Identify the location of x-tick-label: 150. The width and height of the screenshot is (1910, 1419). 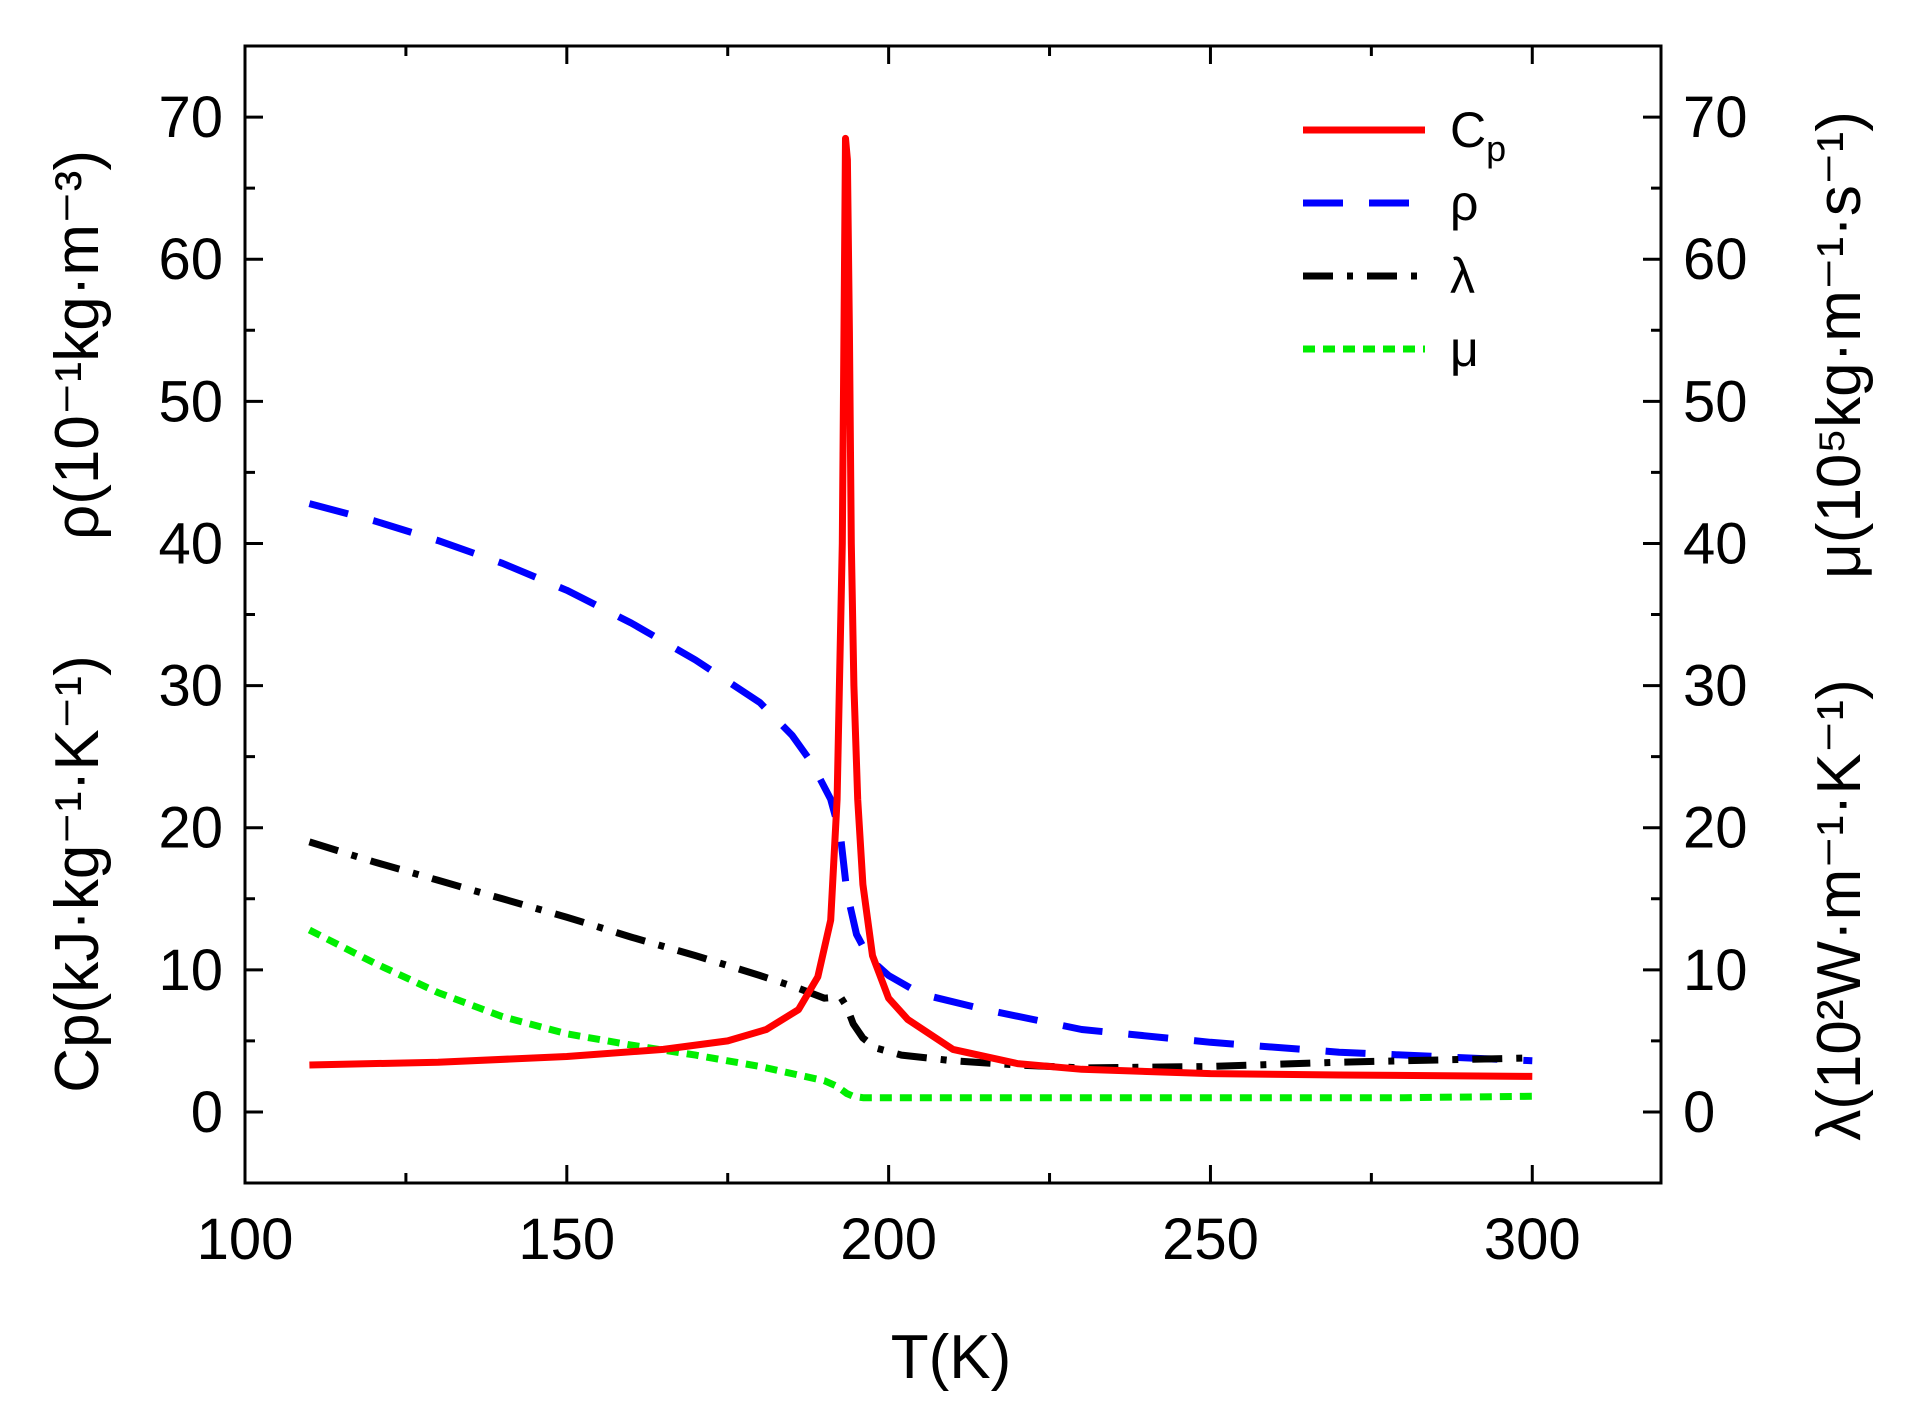
(566, 1239).